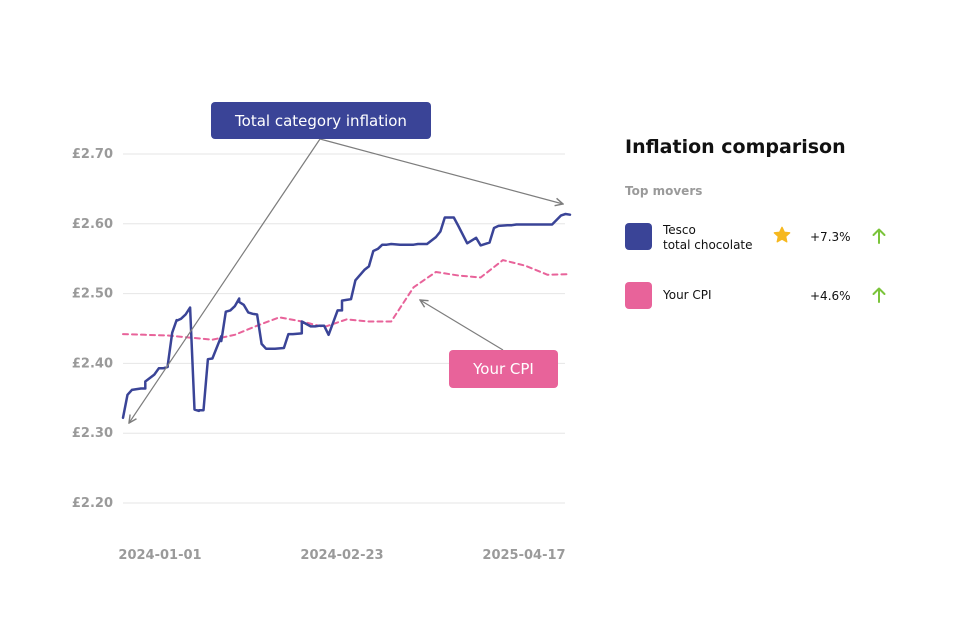  Describe the element at coordinates (708, 245) in the screenshot. I see `mover-name-line2: total chocolate` at that location.